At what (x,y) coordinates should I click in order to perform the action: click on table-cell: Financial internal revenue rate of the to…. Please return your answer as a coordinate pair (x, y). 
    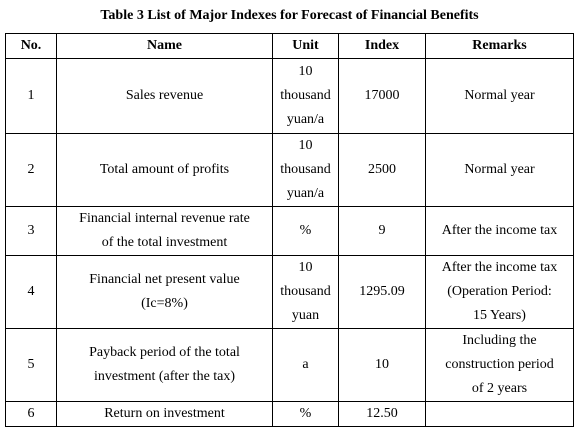
    Looking at the image, I should click on (164, 231).